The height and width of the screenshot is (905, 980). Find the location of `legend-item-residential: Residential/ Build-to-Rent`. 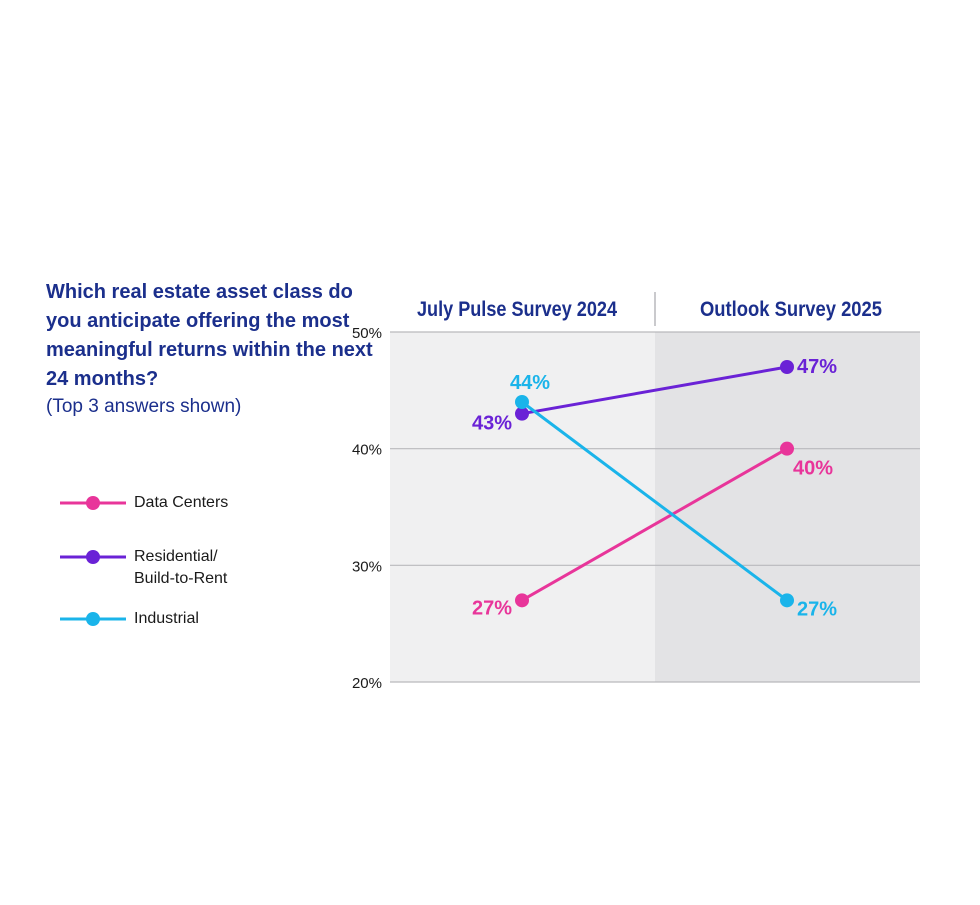

legend-item-residential: Residential/ Build-to-Rent is located at coordinates (157, 569).